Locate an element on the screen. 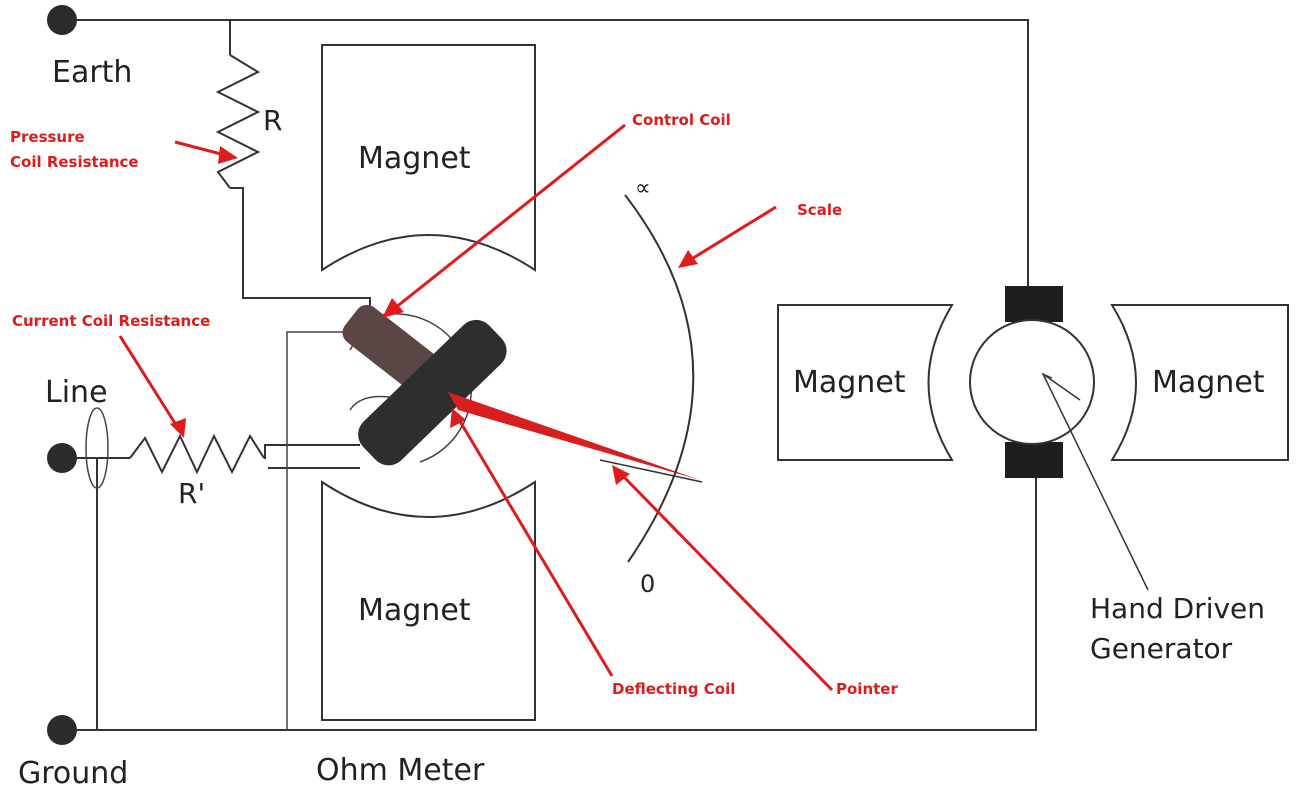 This screenshot has width=1299, height=795. ohm-meter-frame is located at coordinates (330, 530).